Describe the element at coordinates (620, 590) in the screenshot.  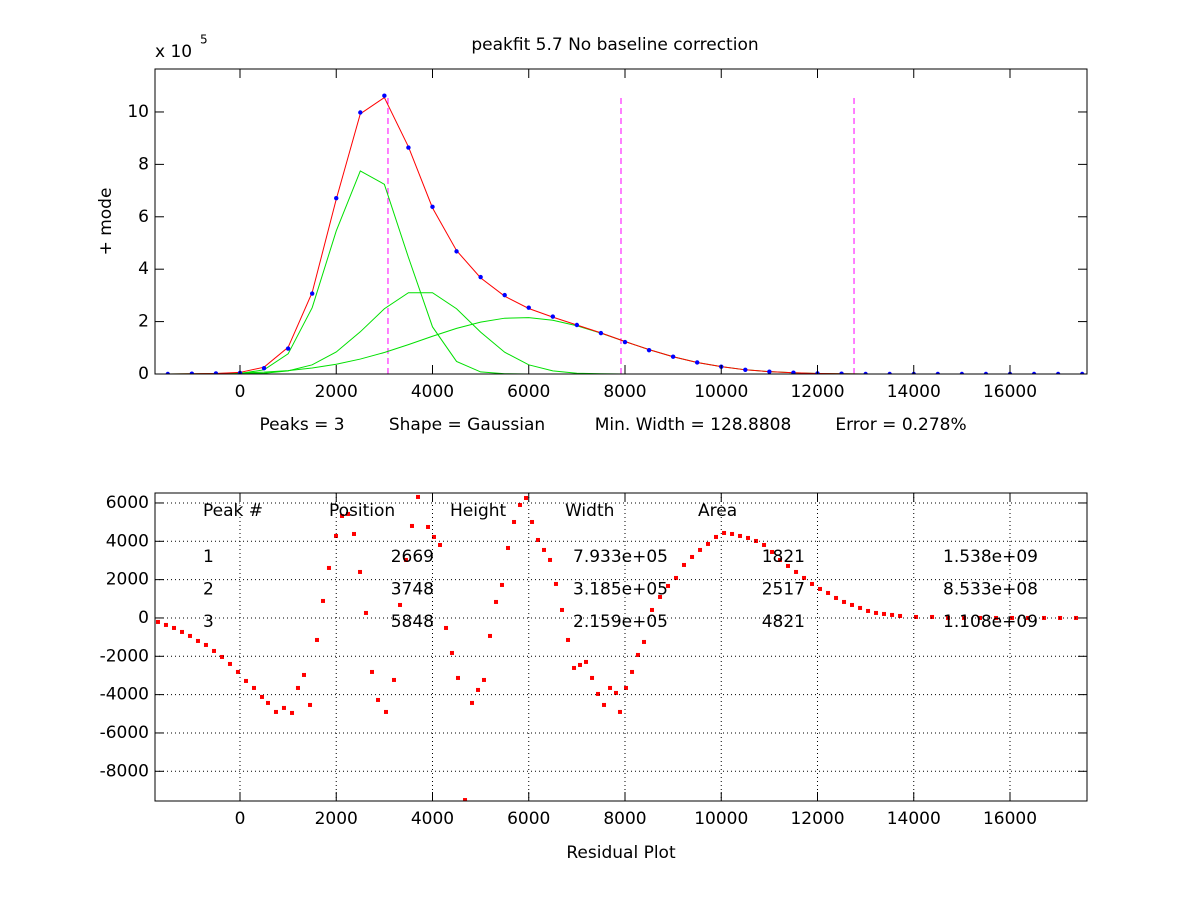
I see `table-cell: 3.185e+05` at that location.